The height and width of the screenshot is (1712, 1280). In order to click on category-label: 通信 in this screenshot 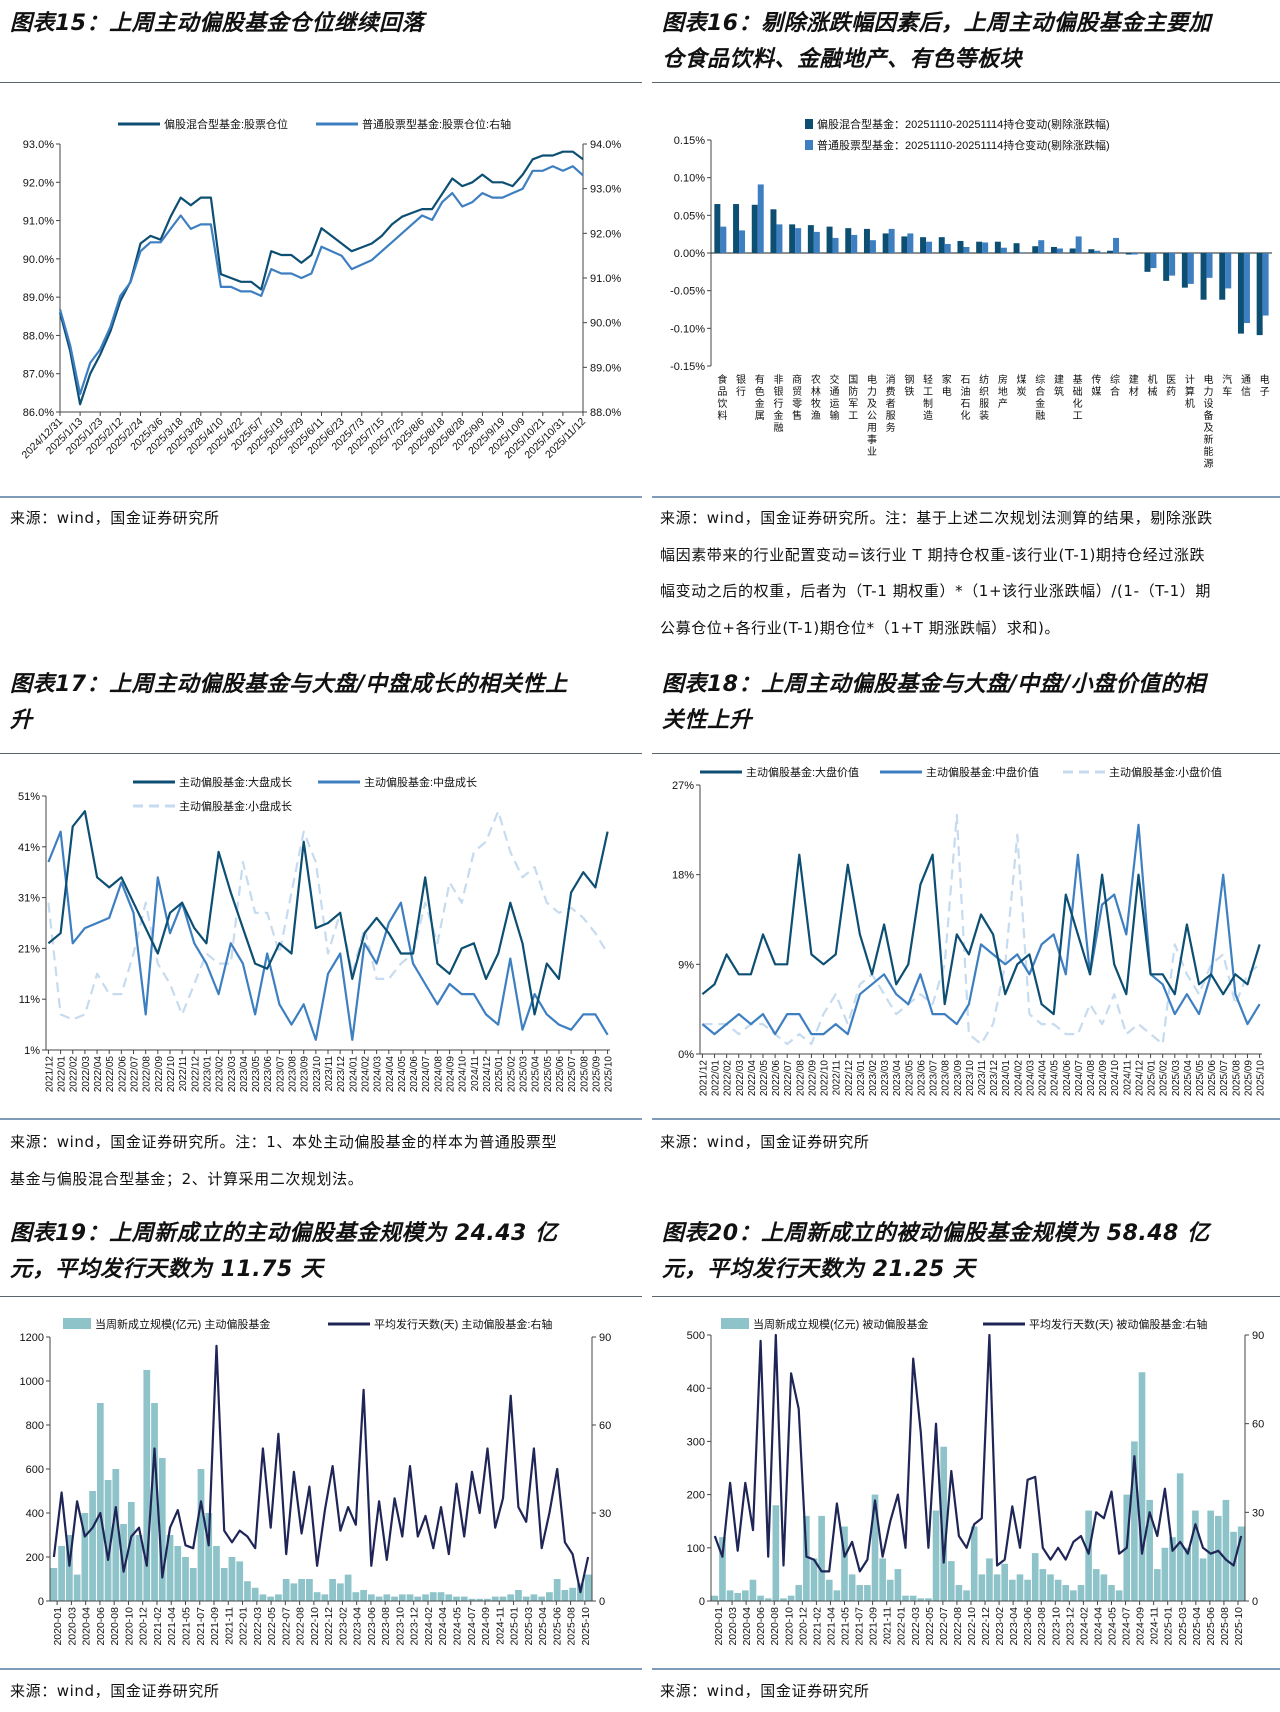, I will do `click(1244, 386)`.